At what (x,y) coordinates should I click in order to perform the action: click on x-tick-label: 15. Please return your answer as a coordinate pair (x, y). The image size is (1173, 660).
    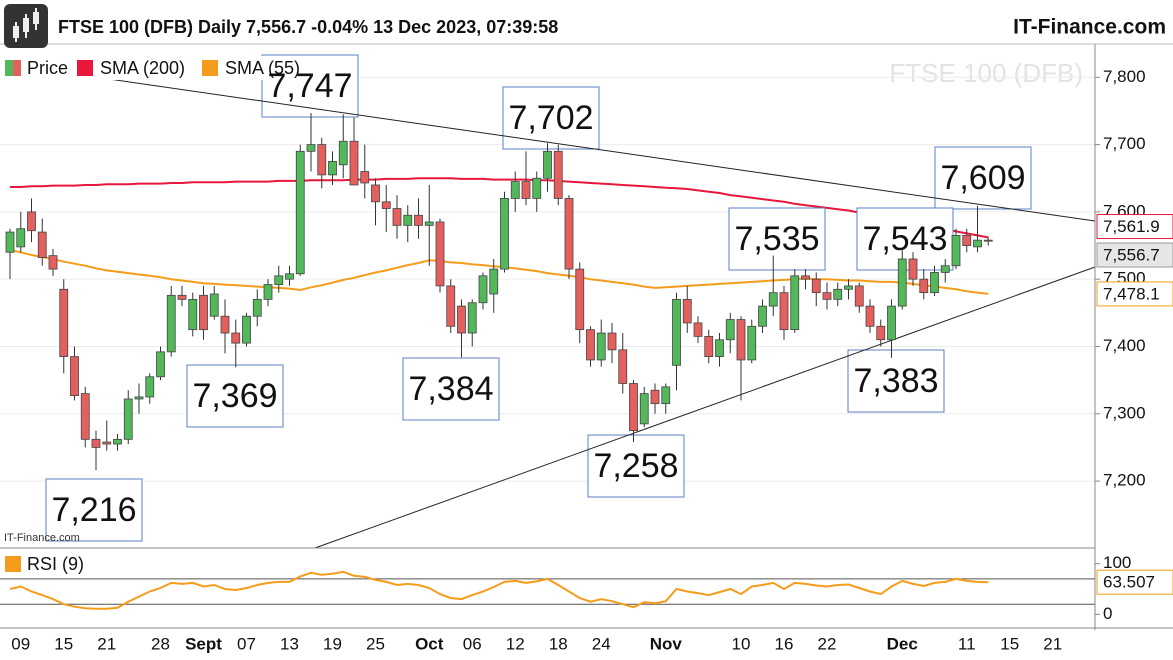
    Looking at the image, I should click on (1009, 643).